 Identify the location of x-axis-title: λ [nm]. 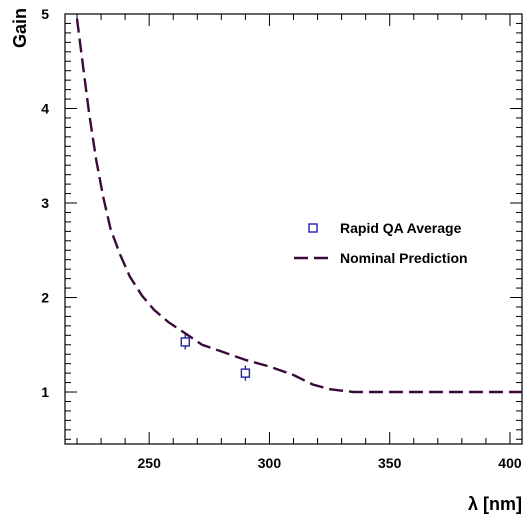
(495, 504).